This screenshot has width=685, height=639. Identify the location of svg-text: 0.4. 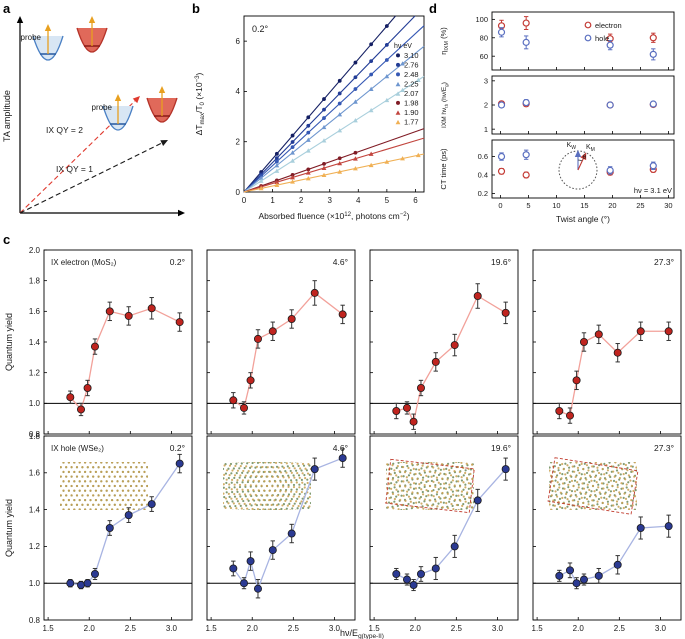
(483, 175).